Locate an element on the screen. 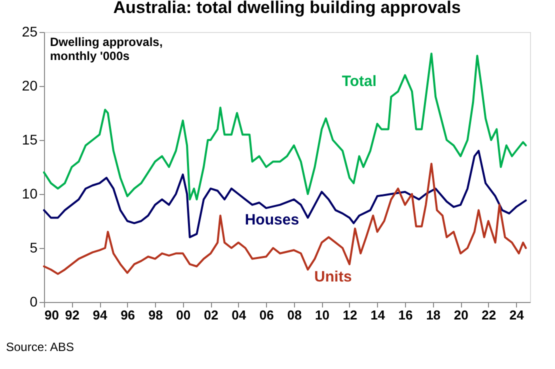 The width and height of the screenshot is (555, 369). x-tick-label: 20 is located at coordinates (461, 315).